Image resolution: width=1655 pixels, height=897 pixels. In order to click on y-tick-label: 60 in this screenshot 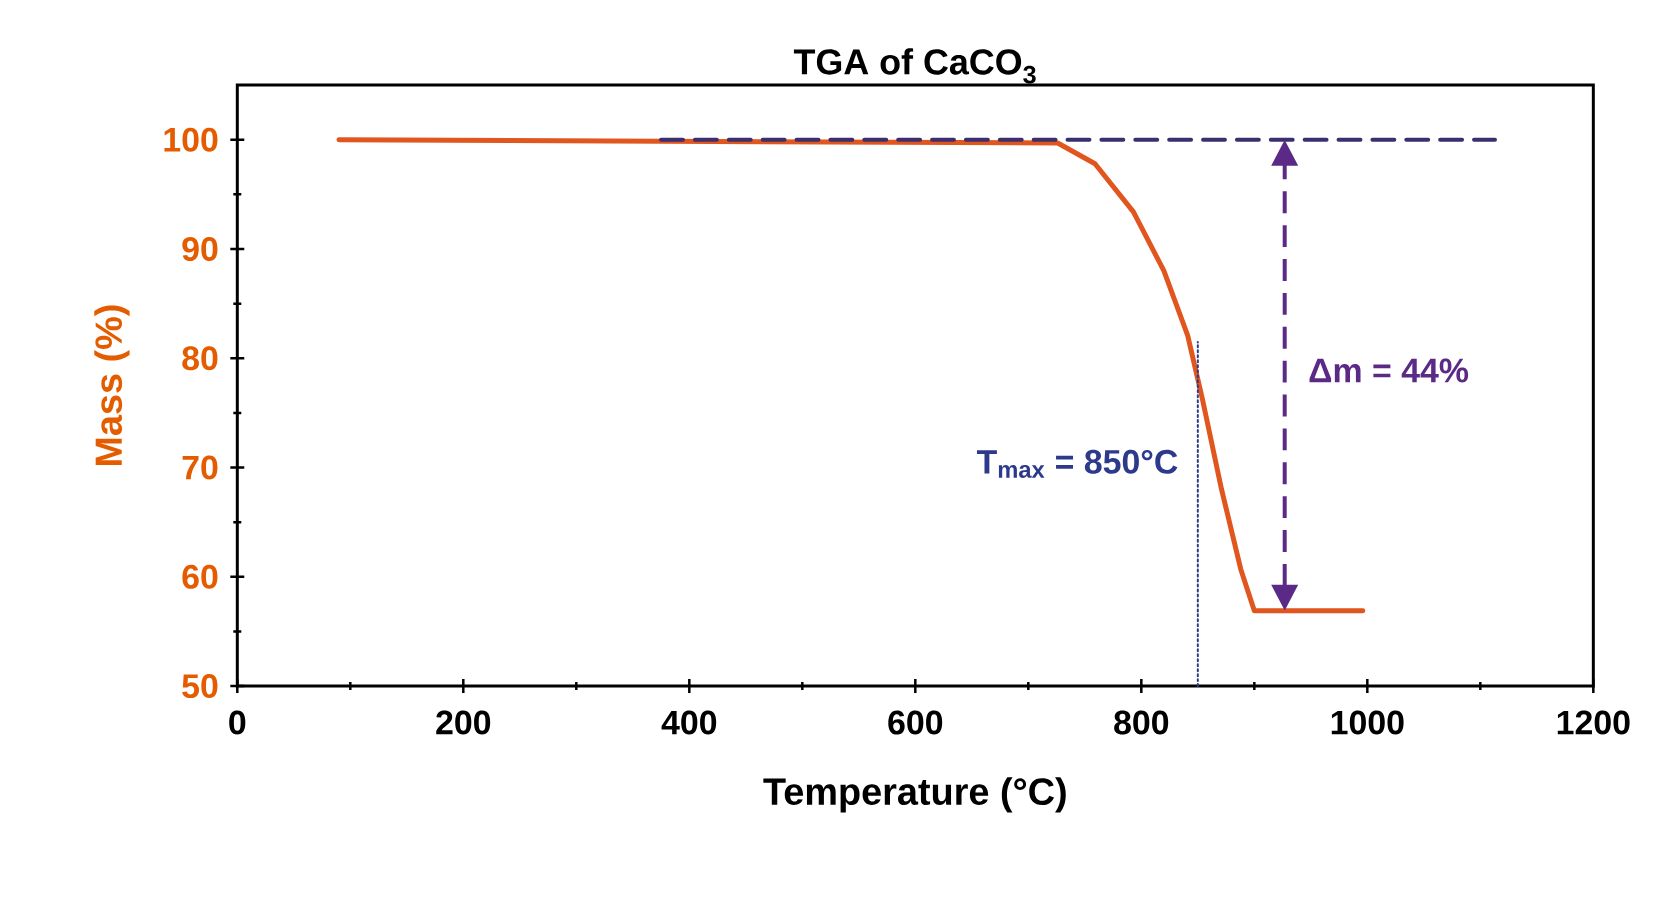, I will do `click(200, 576)`.